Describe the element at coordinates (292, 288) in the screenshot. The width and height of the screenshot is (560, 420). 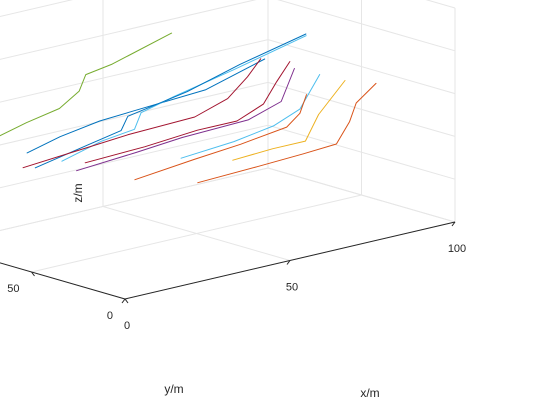
I see `x-tick-label: 50` at that location.